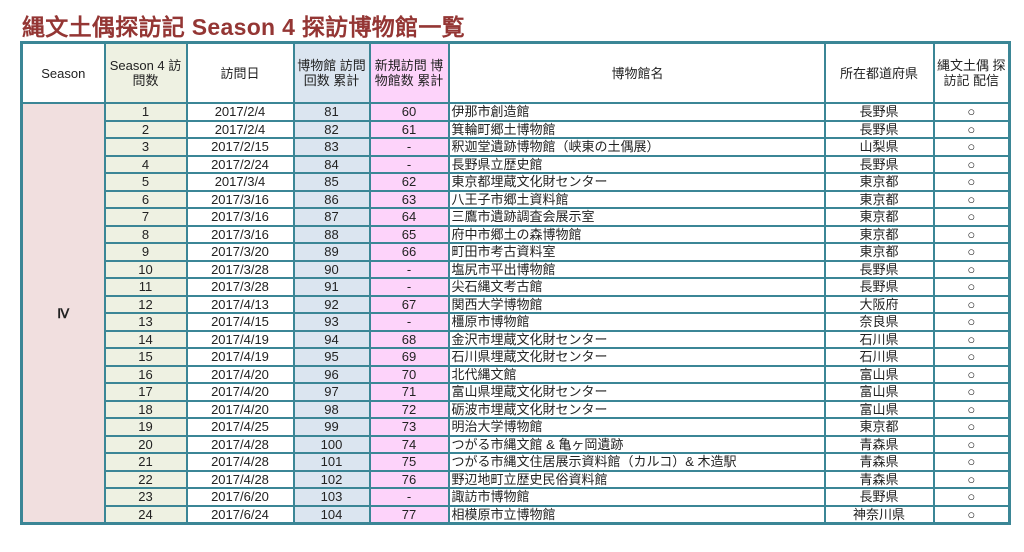 The width and height of the screenshot is (1024, 552). What do you see at coordinates (331, 147) in the screenshot?
I see `cumulative-visits-cell: 83` at bounding box center [331, 147].